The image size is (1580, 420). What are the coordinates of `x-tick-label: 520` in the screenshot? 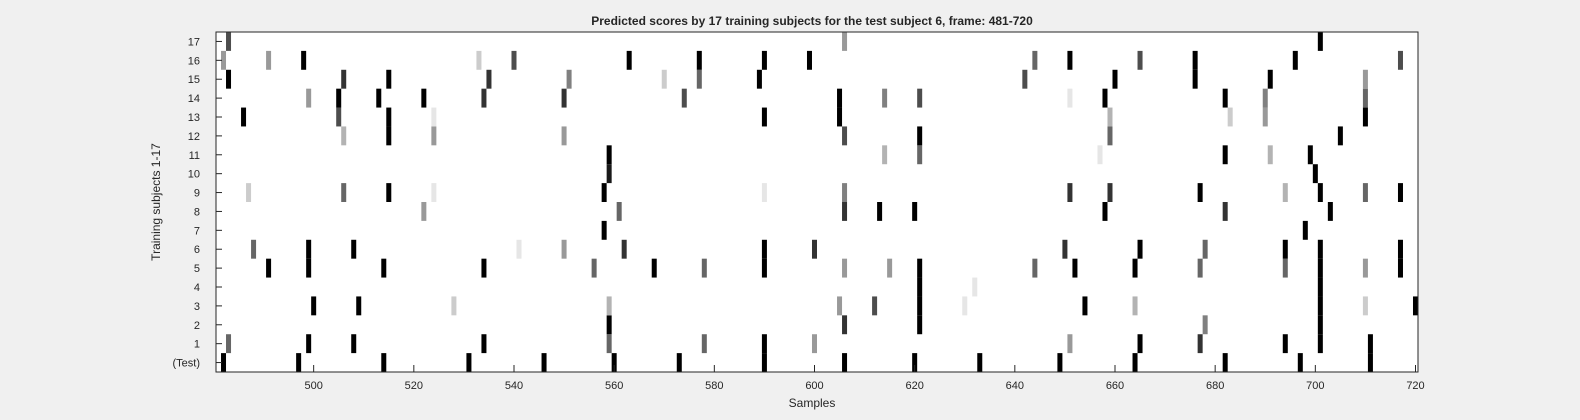 It's located at (414, 386).